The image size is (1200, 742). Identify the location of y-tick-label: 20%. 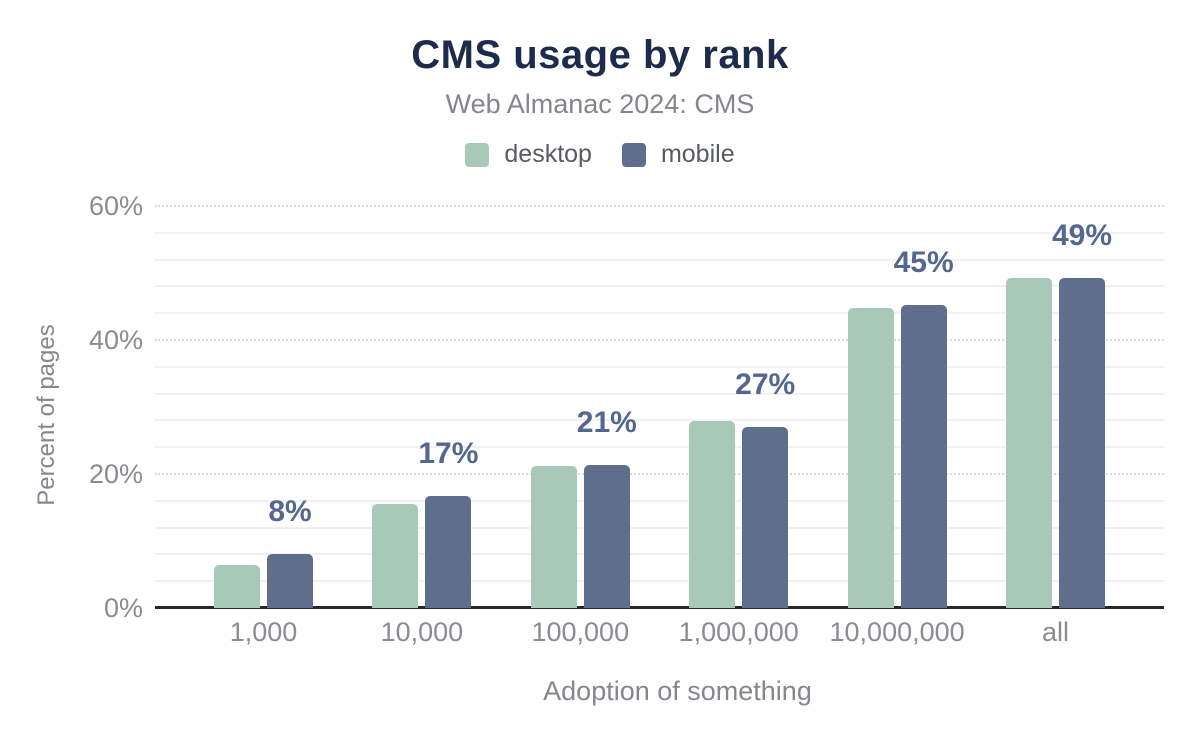
(115, 473).